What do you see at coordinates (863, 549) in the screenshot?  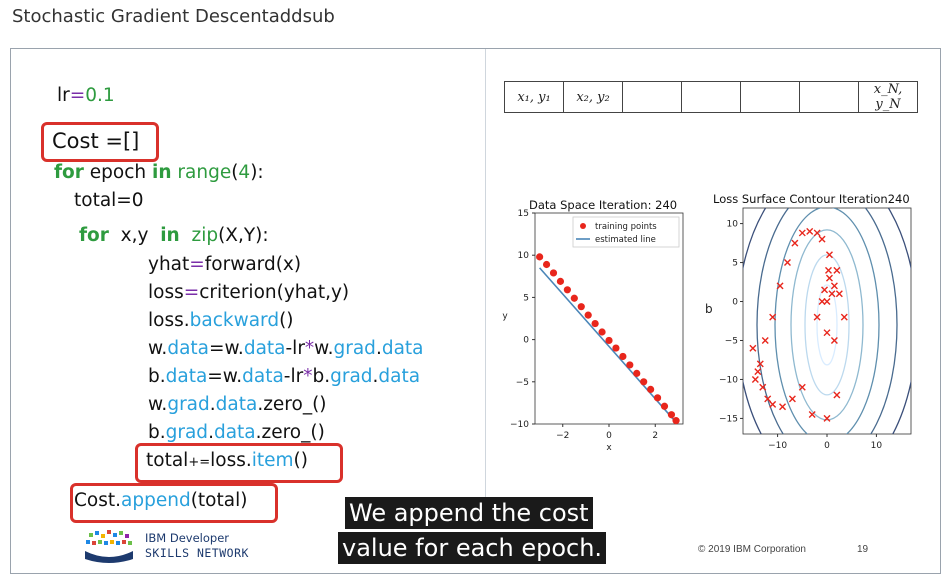 I see `page-number: 19` at bounding box center [863, 549].